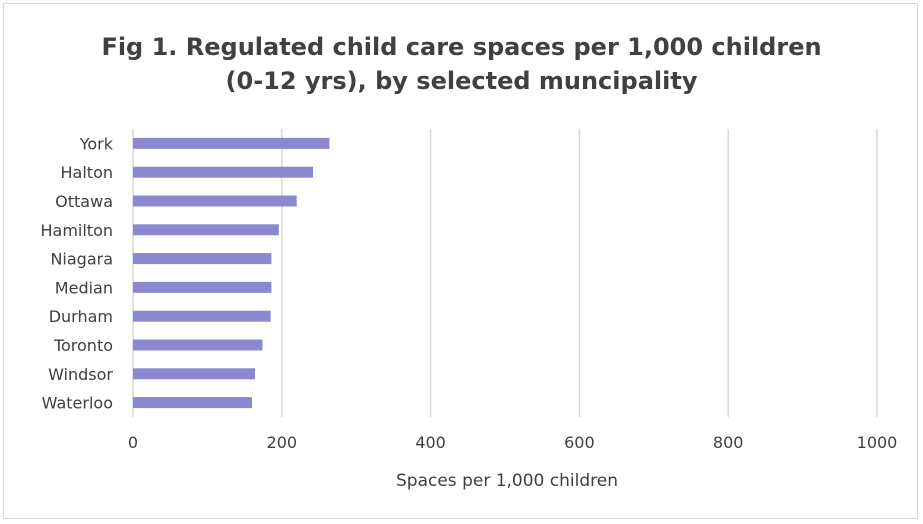 This screenshot has height=524, width=923. I want to click on category-label: Waterloo, so click(77, 403).